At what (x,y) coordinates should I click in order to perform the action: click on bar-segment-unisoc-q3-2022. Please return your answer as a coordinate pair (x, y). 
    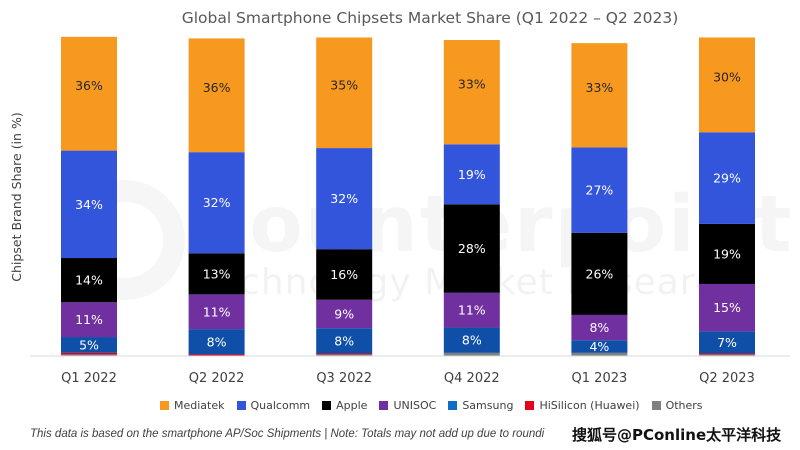
    Looking at the image, I should click on (344, 314).